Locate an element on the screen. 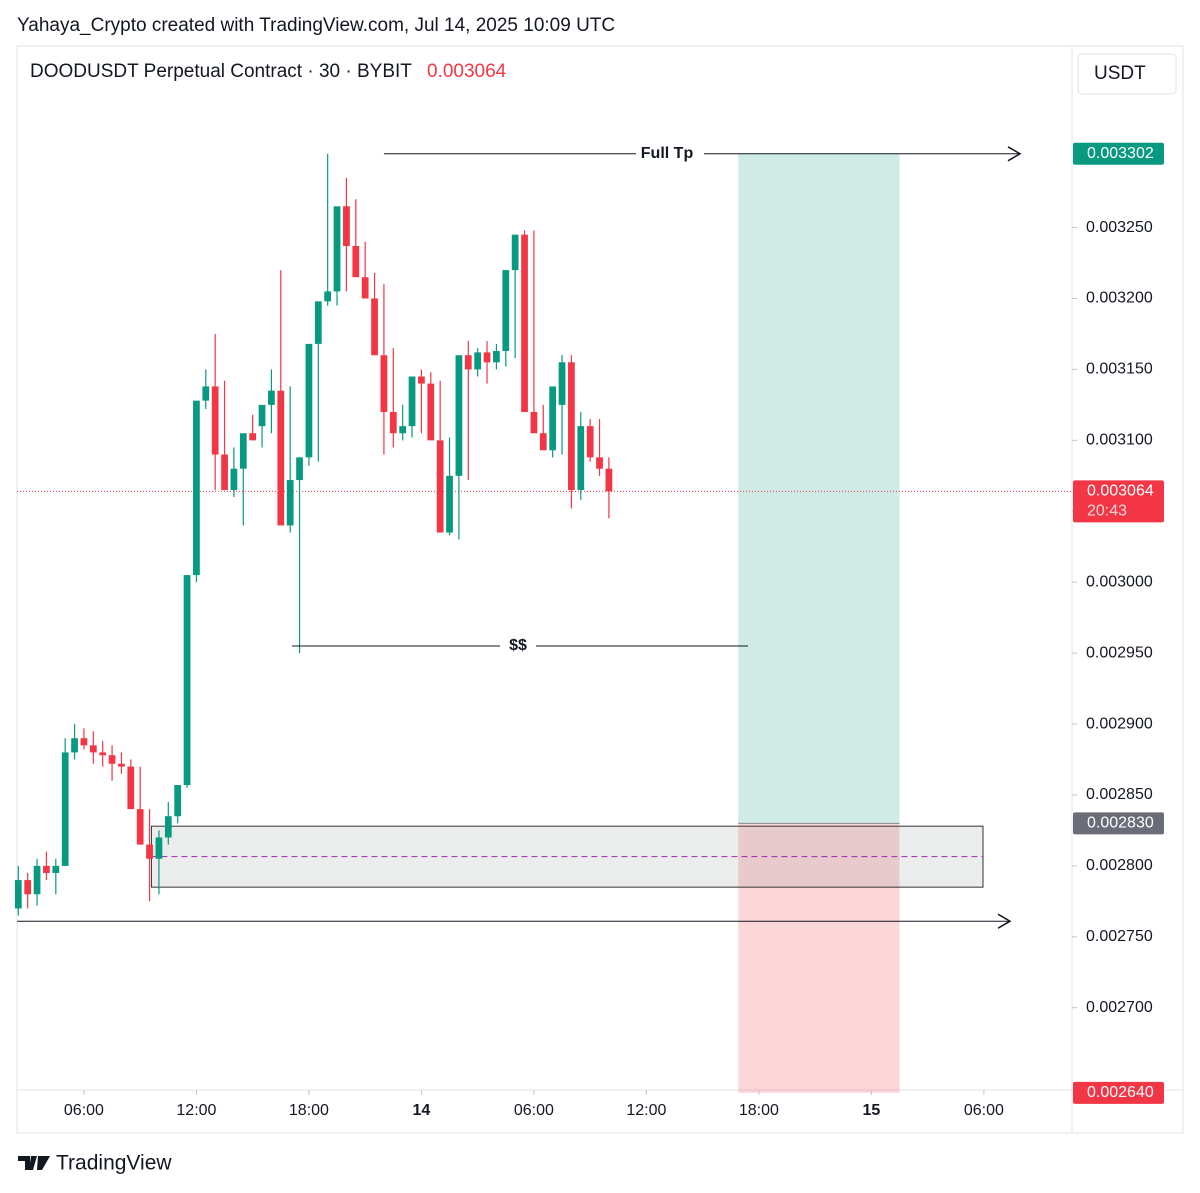  footer: TradingView is located at coordinates (114, 1163).